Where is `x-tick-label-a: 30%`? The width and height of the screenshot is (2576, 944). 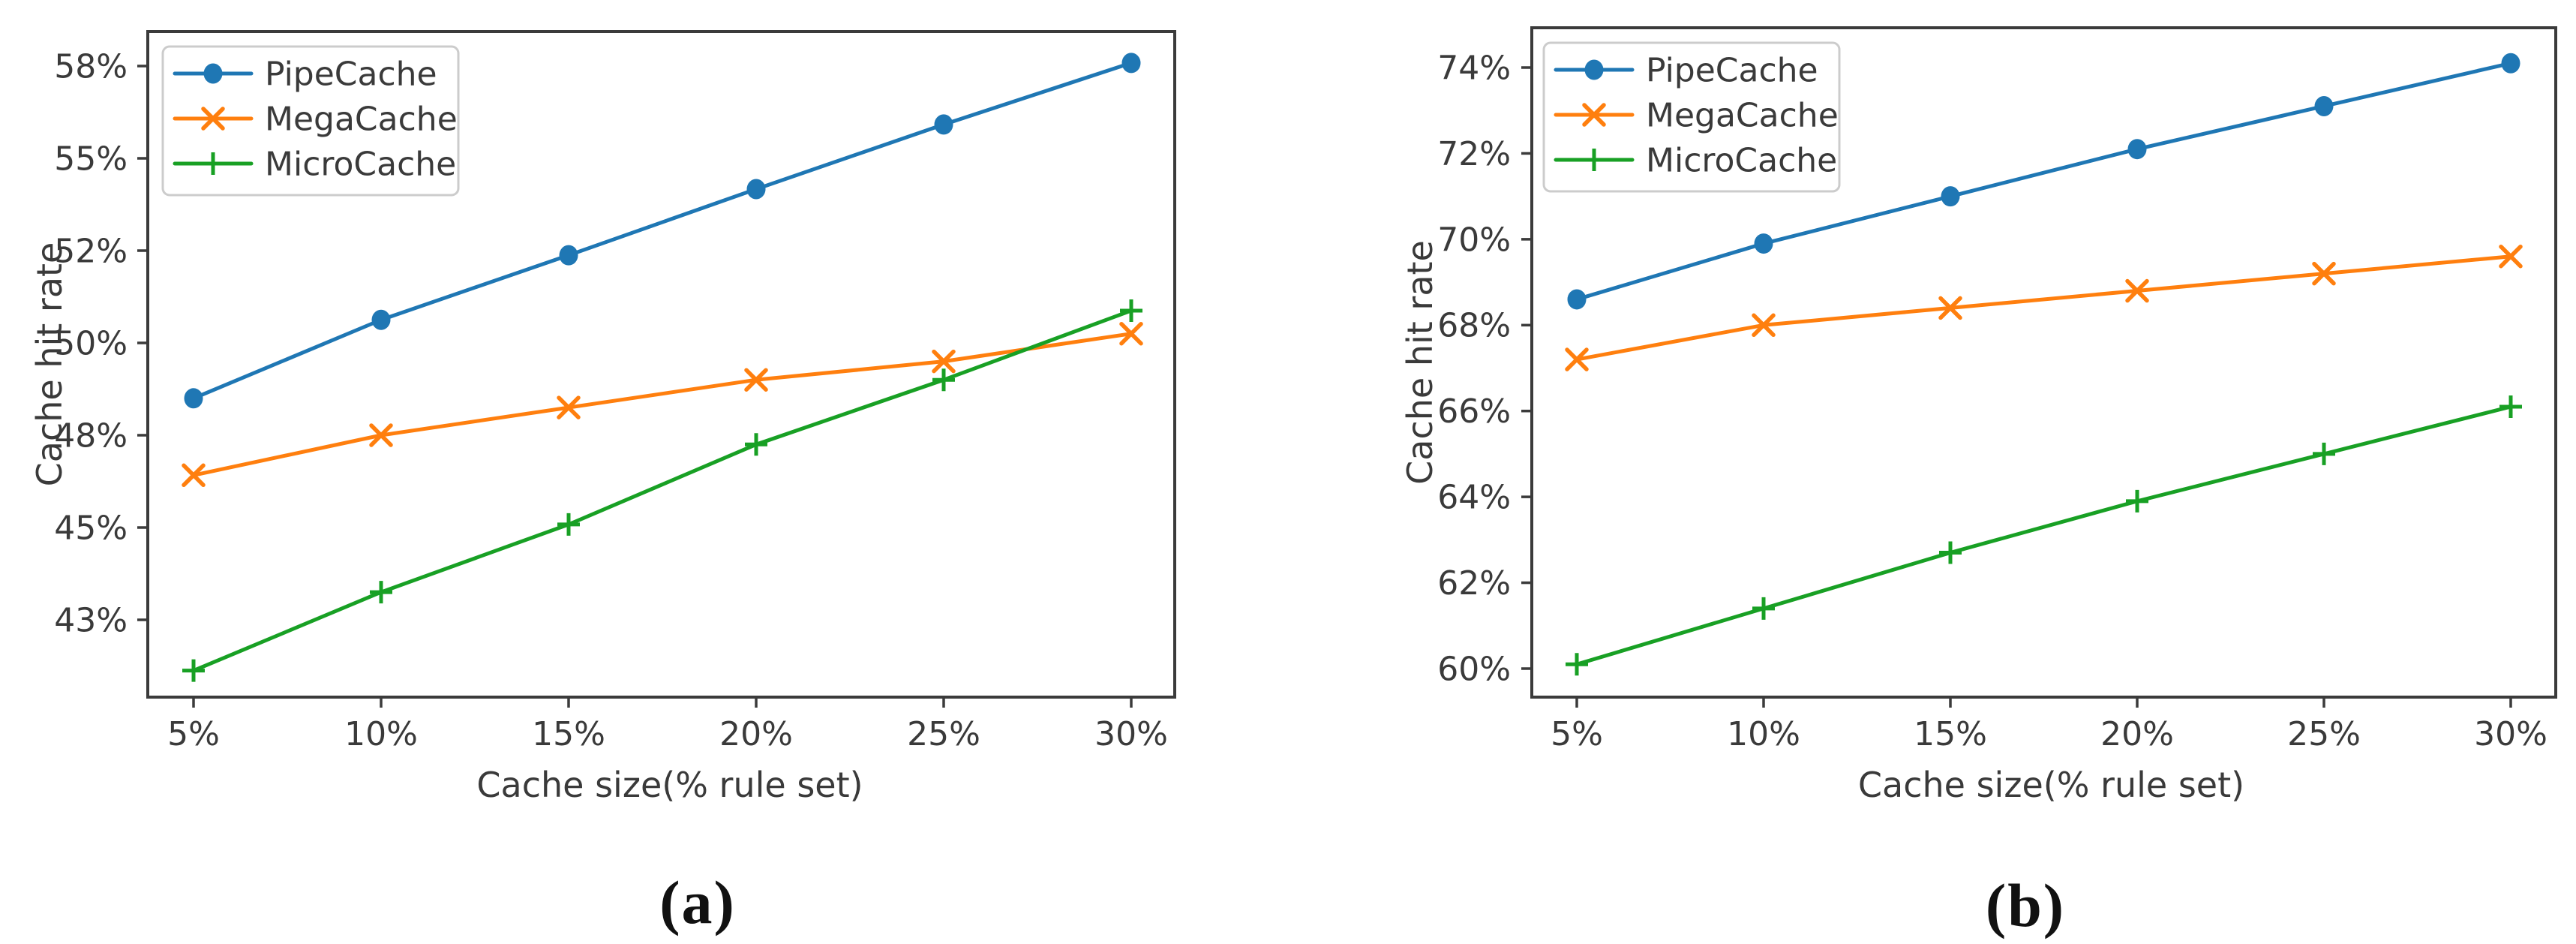
x-tick-label-a: 30% is located at coordinates (1131, 734).